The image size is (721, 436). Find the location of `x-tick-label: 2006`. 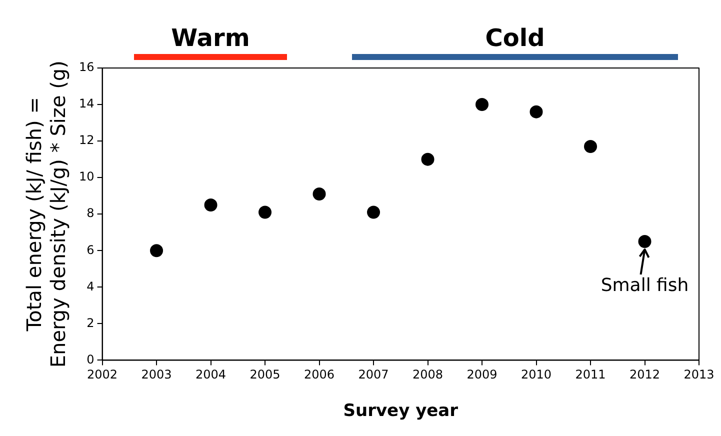

x-tick-label: 2006 is located at coordinates (319, 375).